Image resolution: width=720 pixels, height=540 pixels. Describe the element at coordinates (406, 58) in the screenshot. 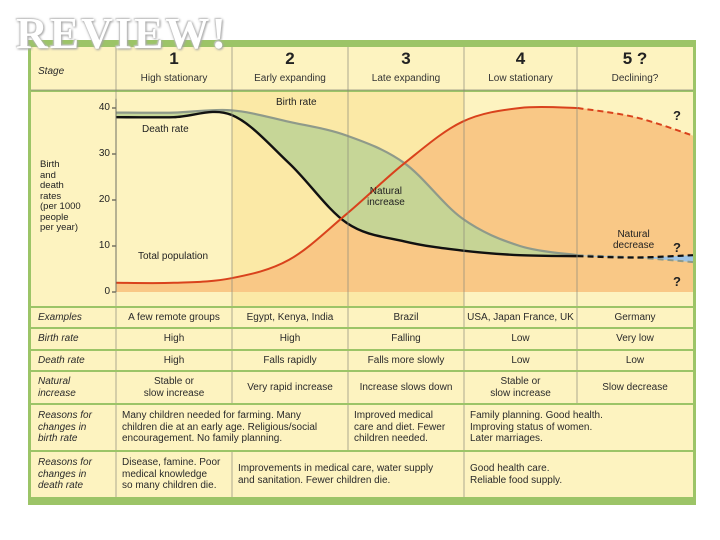

I see `stage-number-3: 3` at that location.